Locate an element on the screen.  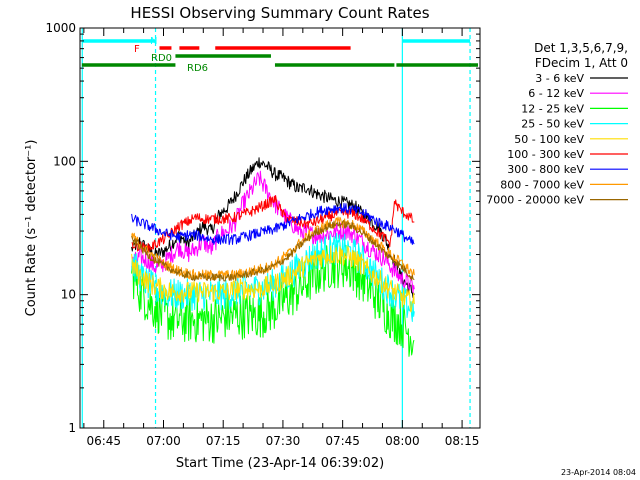
x-tick-label: 06:45 is located at coordinates (103, 441).